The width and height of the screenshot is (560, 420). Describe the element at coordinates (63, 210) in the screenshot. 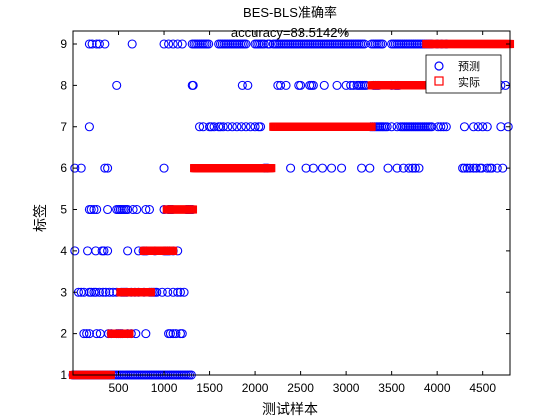

I see `y-tick-label: 5` at that location.